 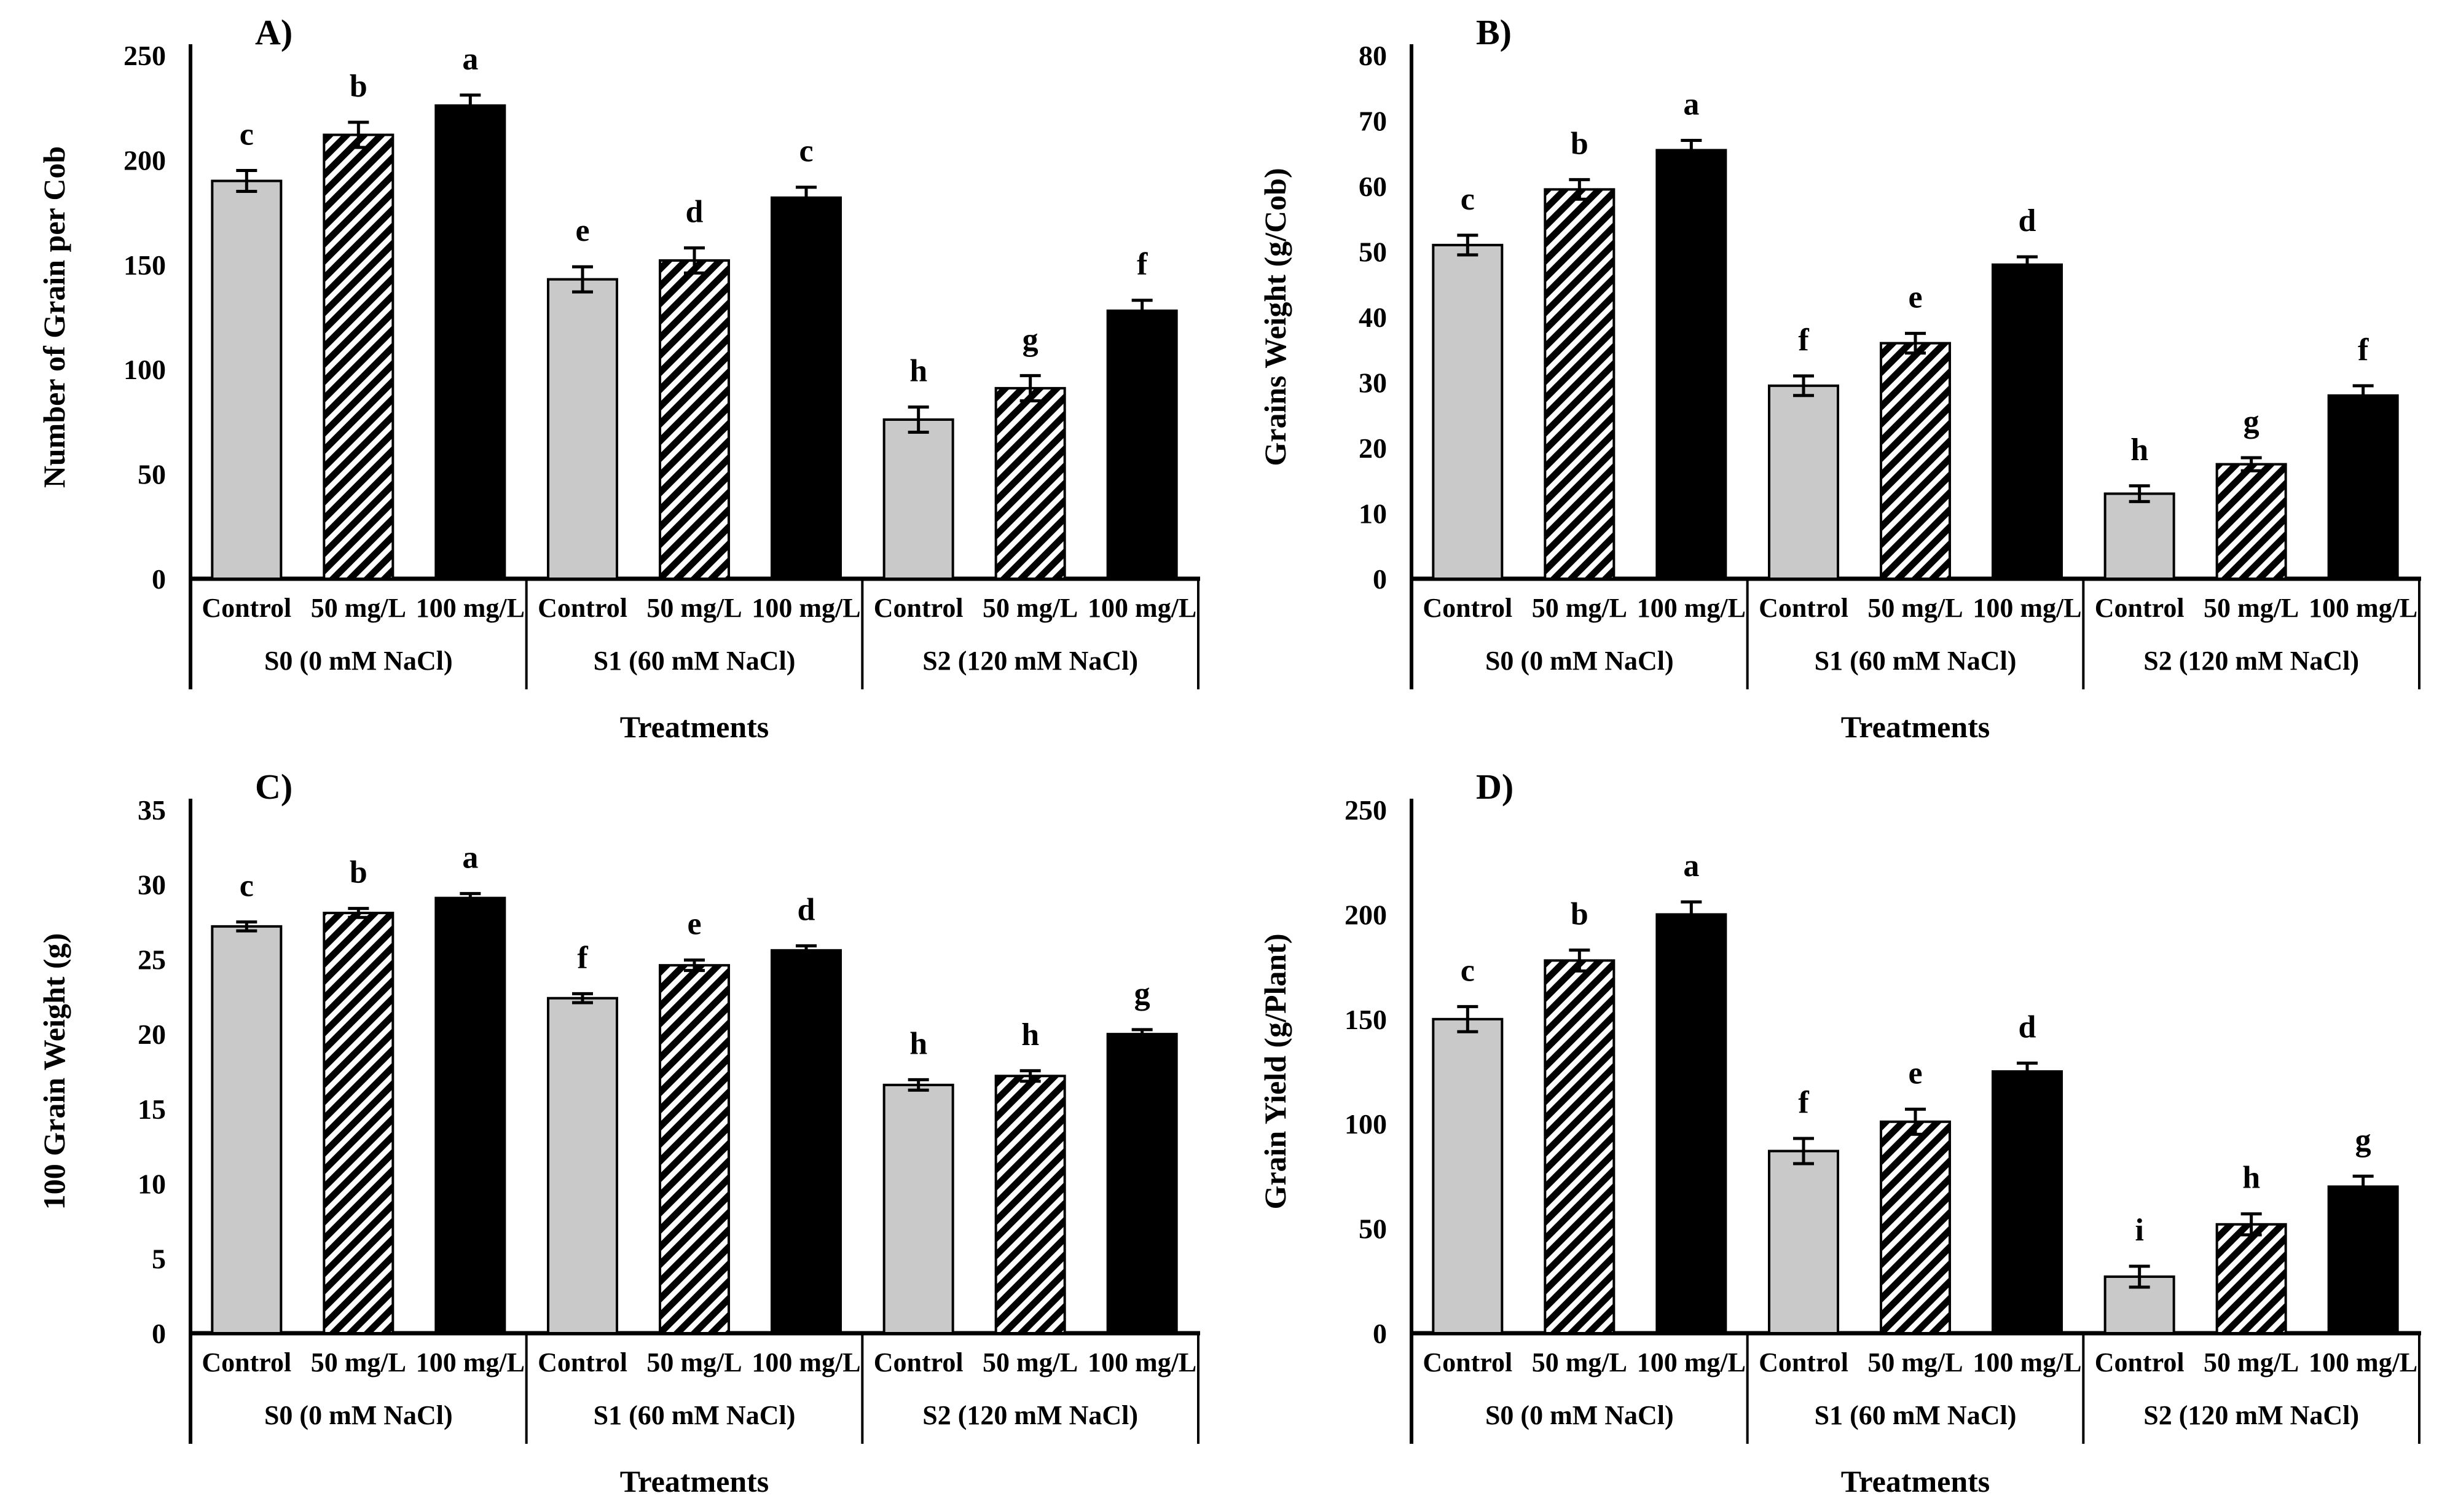 I want to click on salinity-group-label: S2 (120 mM NaCl), so click(x=2251, y=1415).